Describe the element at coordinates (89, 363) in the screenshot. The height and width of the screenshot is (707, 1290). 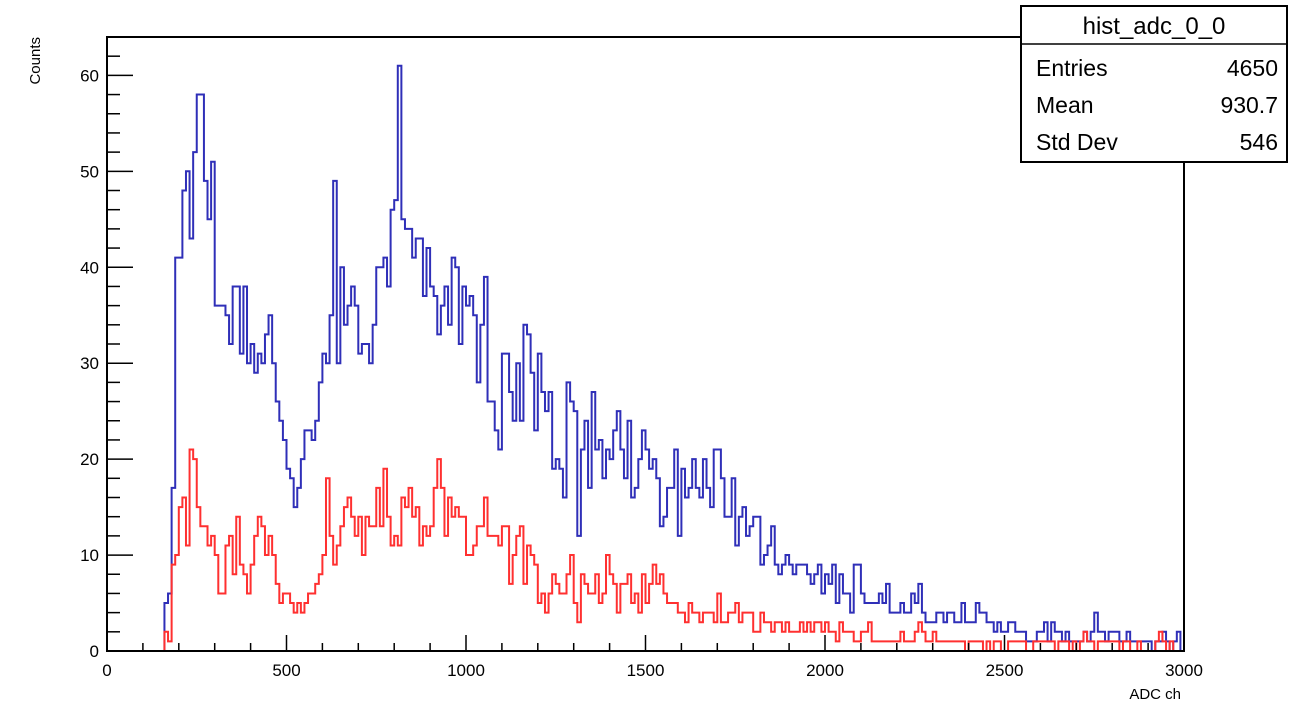
I see `y-tick-label: 30` at that location.